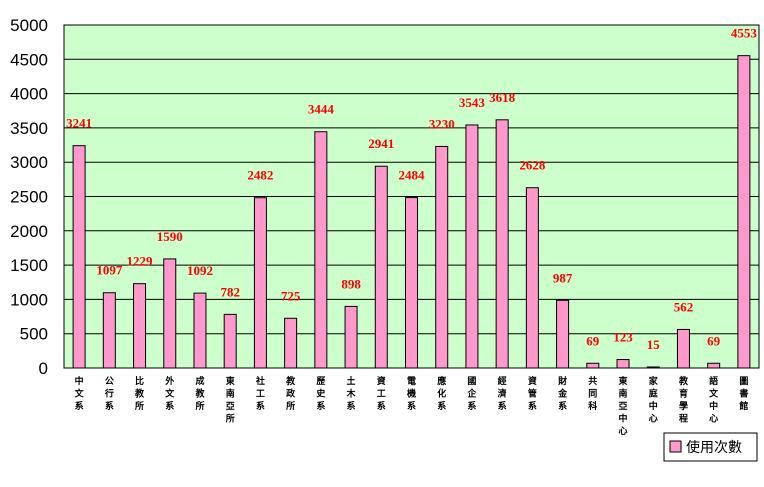  I want to click on data-label: 1097, so click(109, 270).